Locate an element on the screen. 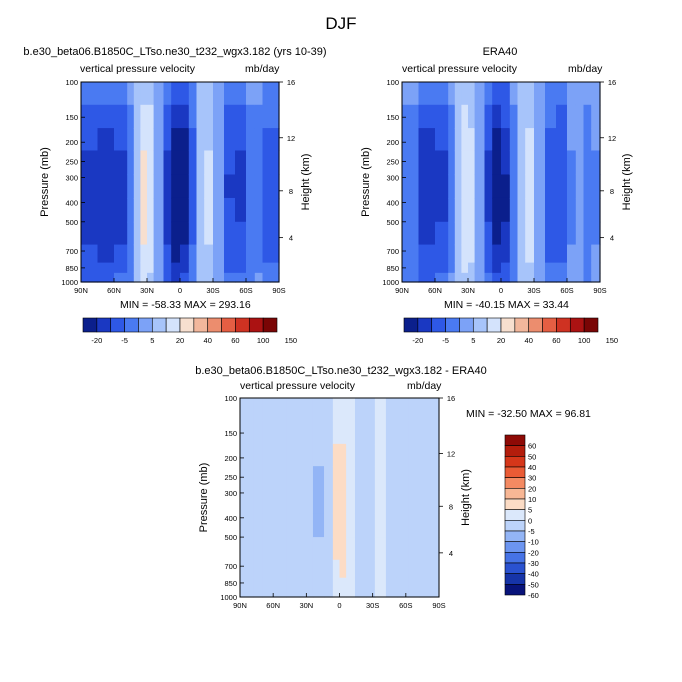  colorbar-label: -20 is located at coordinates (533, 552).